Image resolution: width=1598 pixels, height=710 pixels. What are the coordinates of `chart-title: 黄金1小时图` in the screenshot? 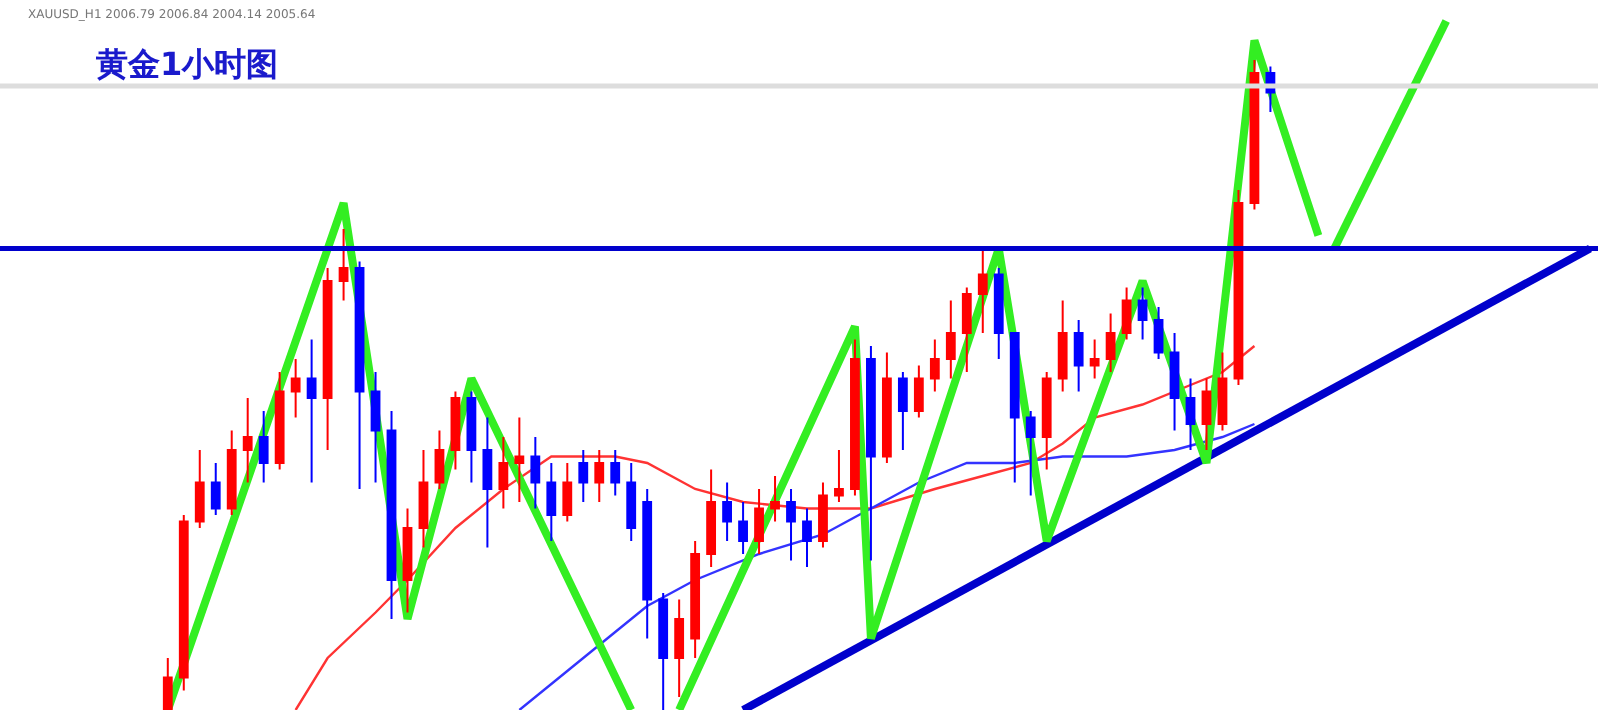 It's located at (186, 64).